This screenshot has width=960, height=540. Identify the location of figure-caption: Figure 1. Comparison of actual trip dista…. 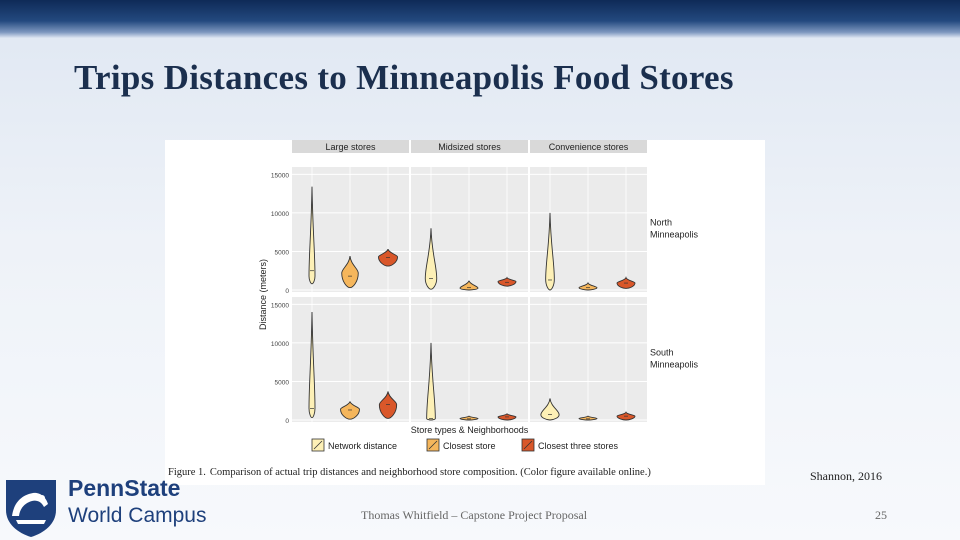
(409, 472).